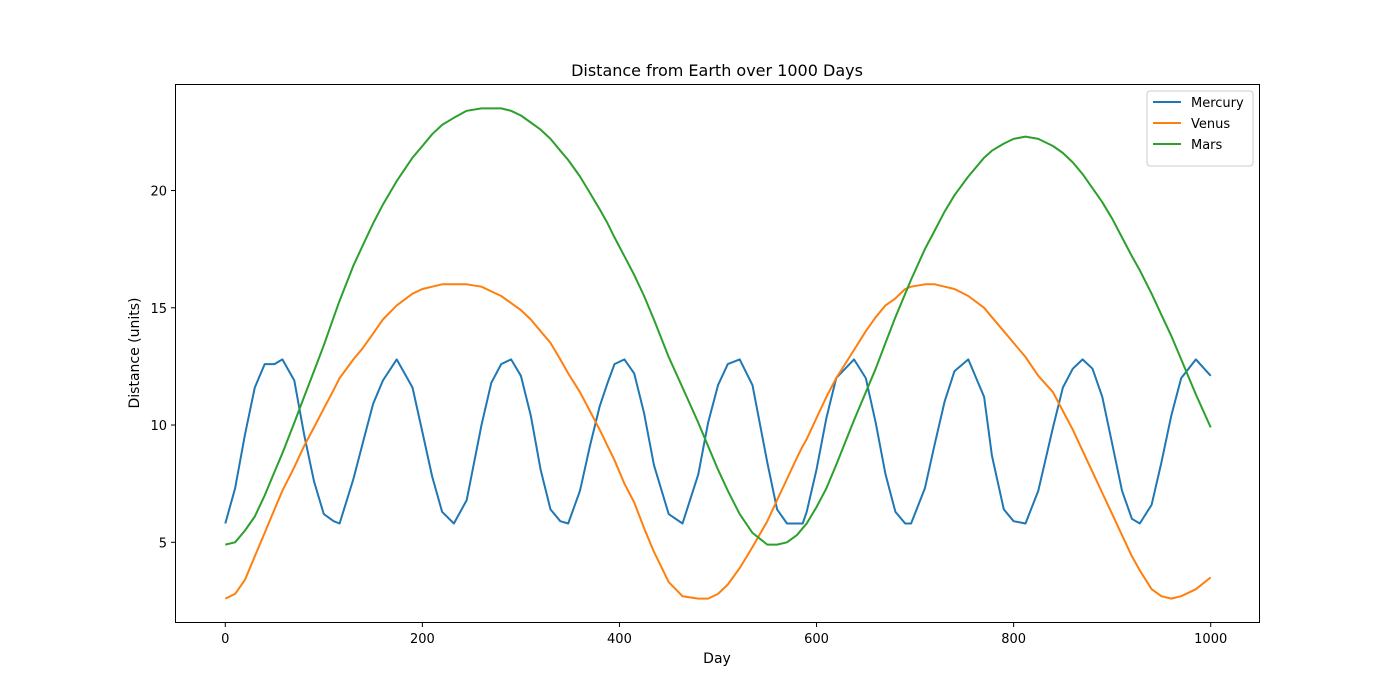 The image size is (1400, 700). What do you see at coordinates (163, 368) in the screenshot?
I see `y-axis: 5 10 15 20` at bounding box center [163, 368].